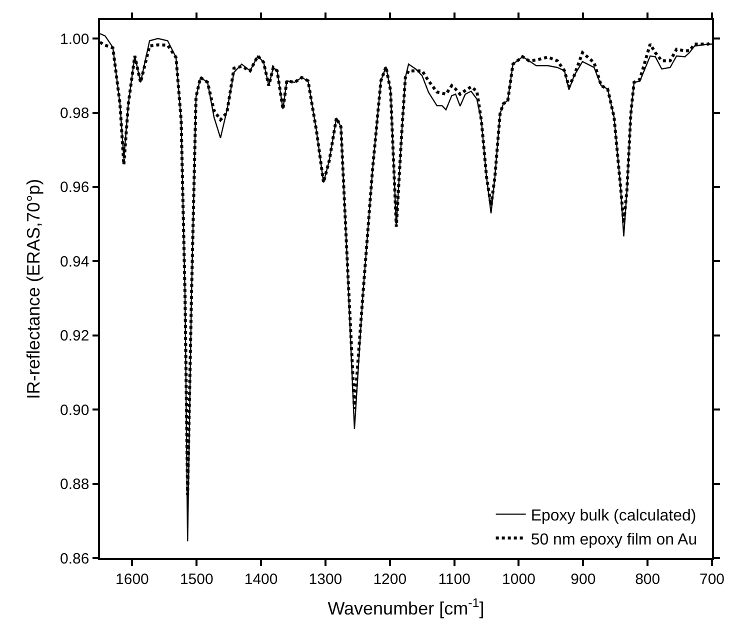 The width and height of the screenshot is (737, 633). I want to click on y-tick-label: 0.96, so click(75, 187).